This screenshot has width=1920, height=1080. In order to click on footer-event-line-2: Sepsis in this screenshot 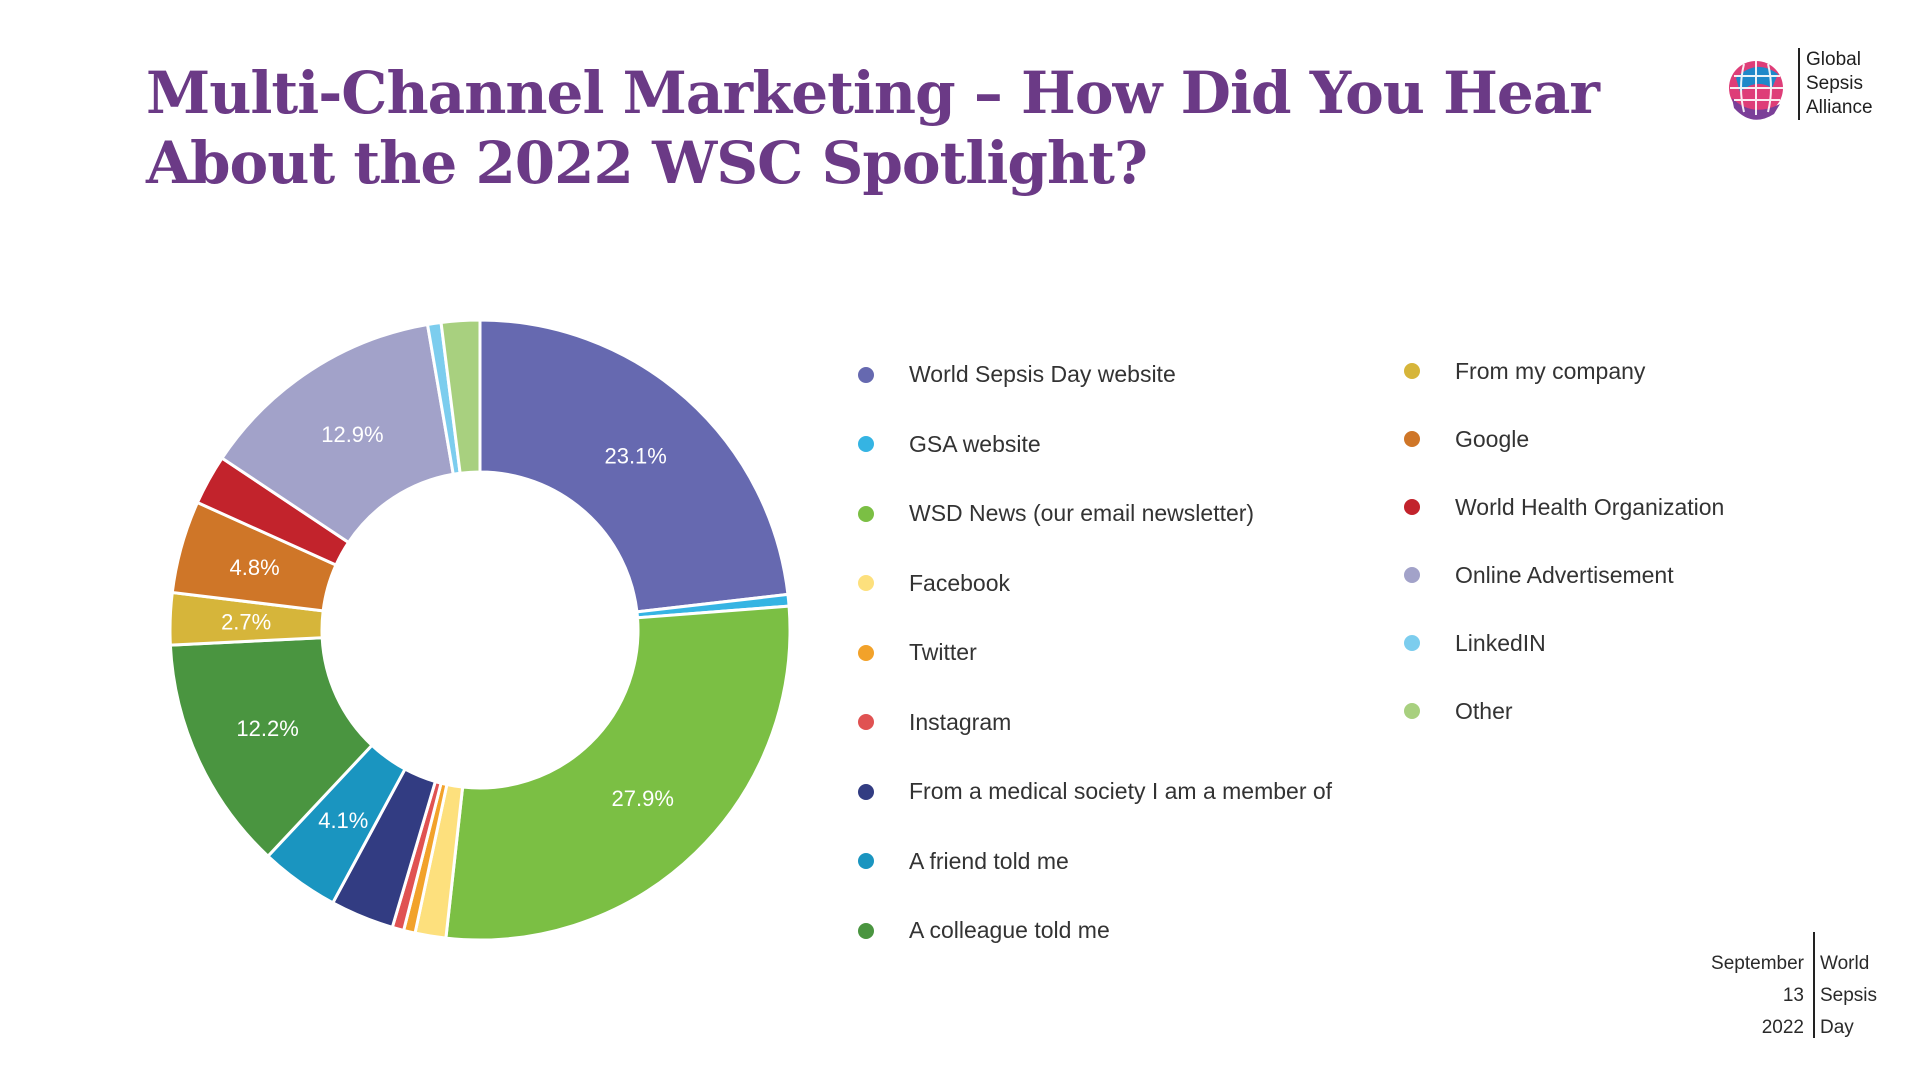, I will do `click(1849, 995)`.